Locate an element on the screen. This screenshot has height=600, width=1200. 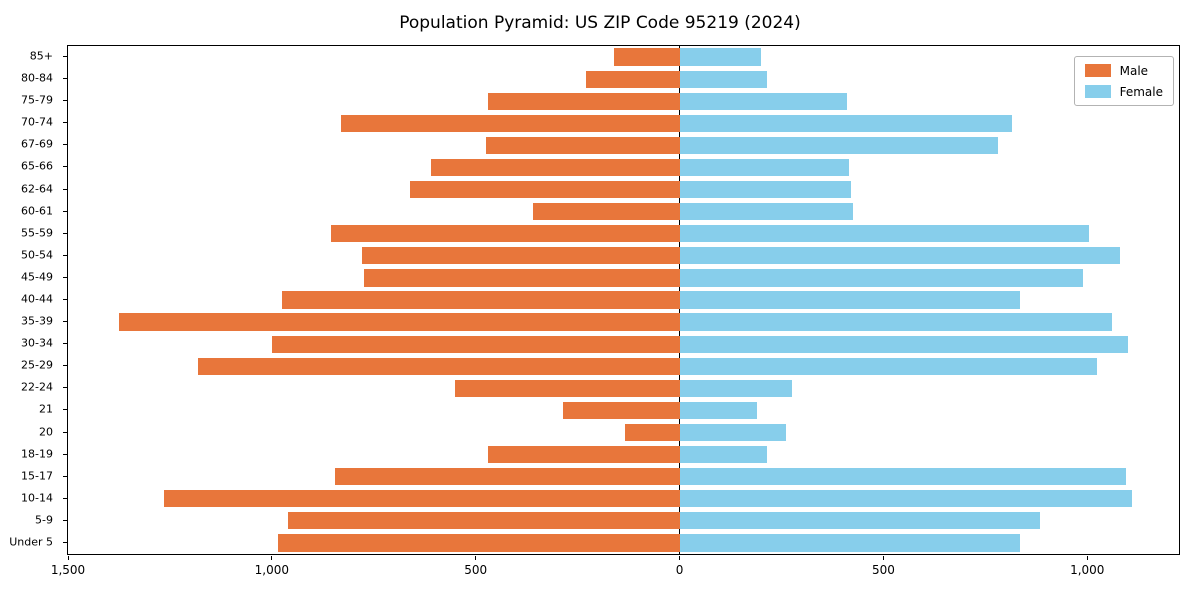
y-axis-label: 75-79 is located at coordinates (37, 100).